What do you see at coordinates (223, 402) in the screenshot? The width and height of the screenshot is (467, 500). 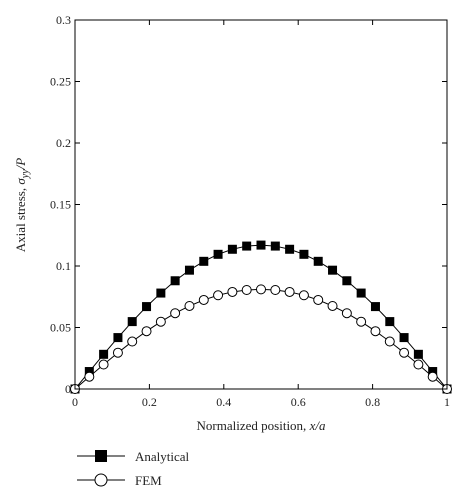 I see `x-tick-label: 0.4` at bounding box center [223, 402].